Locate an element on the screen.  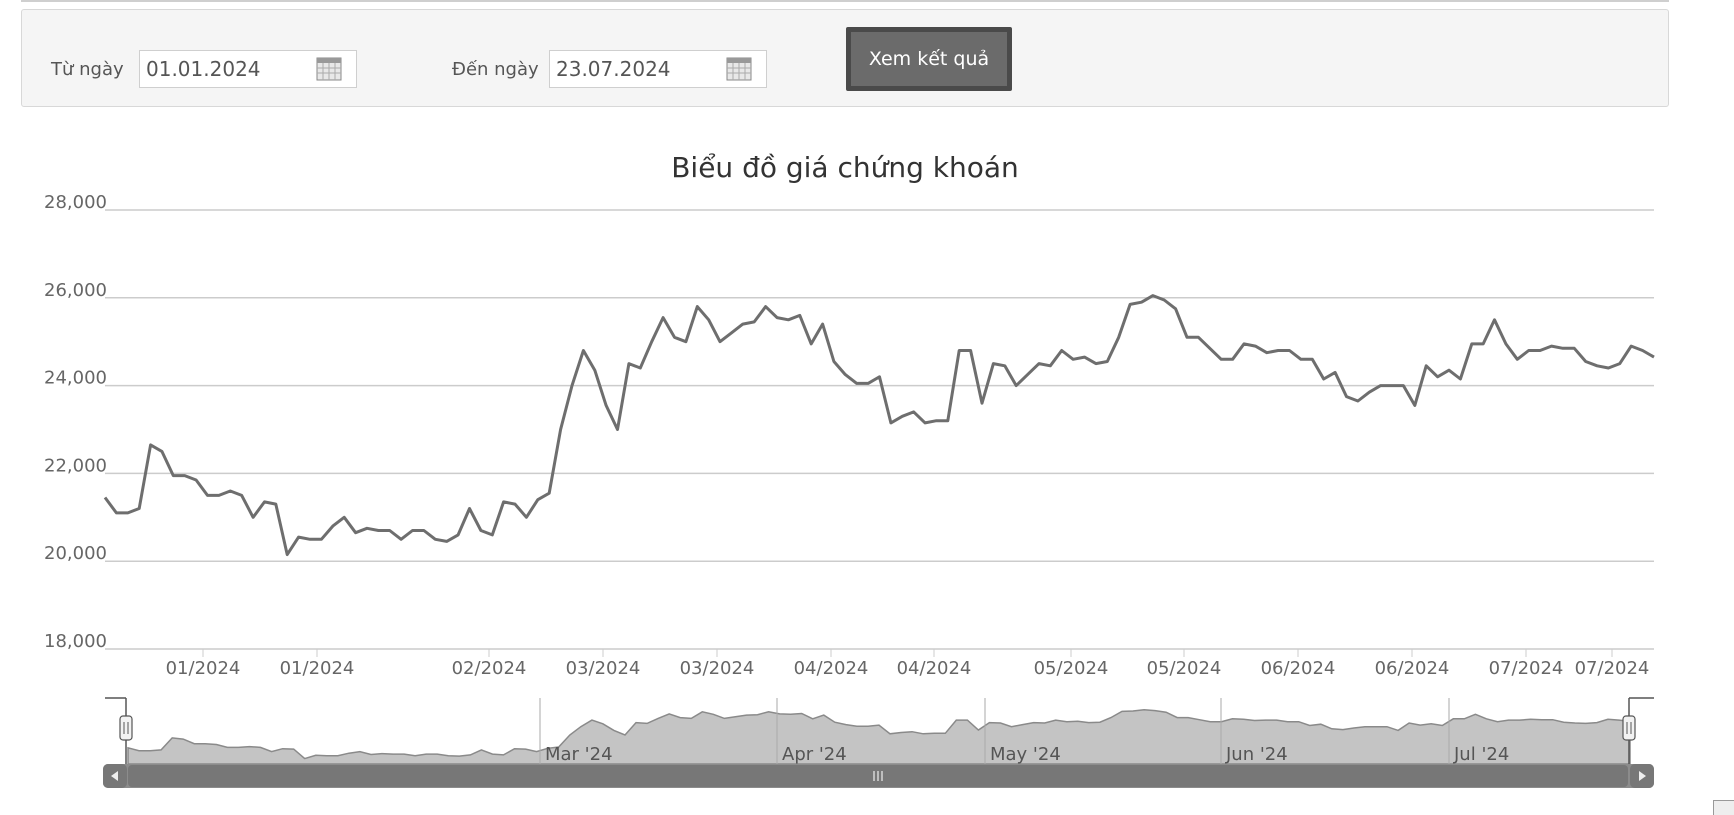
navigator-label: Apr '24 is located at coordinates (814, 754).